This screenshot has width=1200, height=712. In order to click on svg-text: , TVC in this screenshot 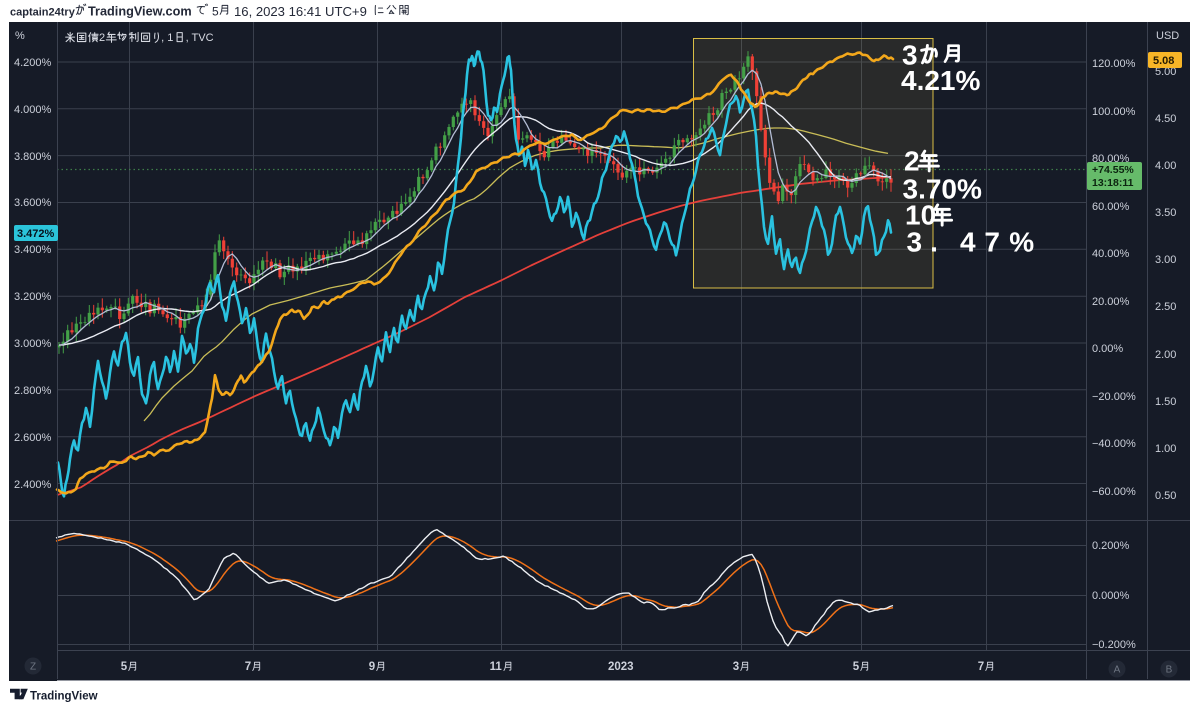, I will do `click(200, 38)`.